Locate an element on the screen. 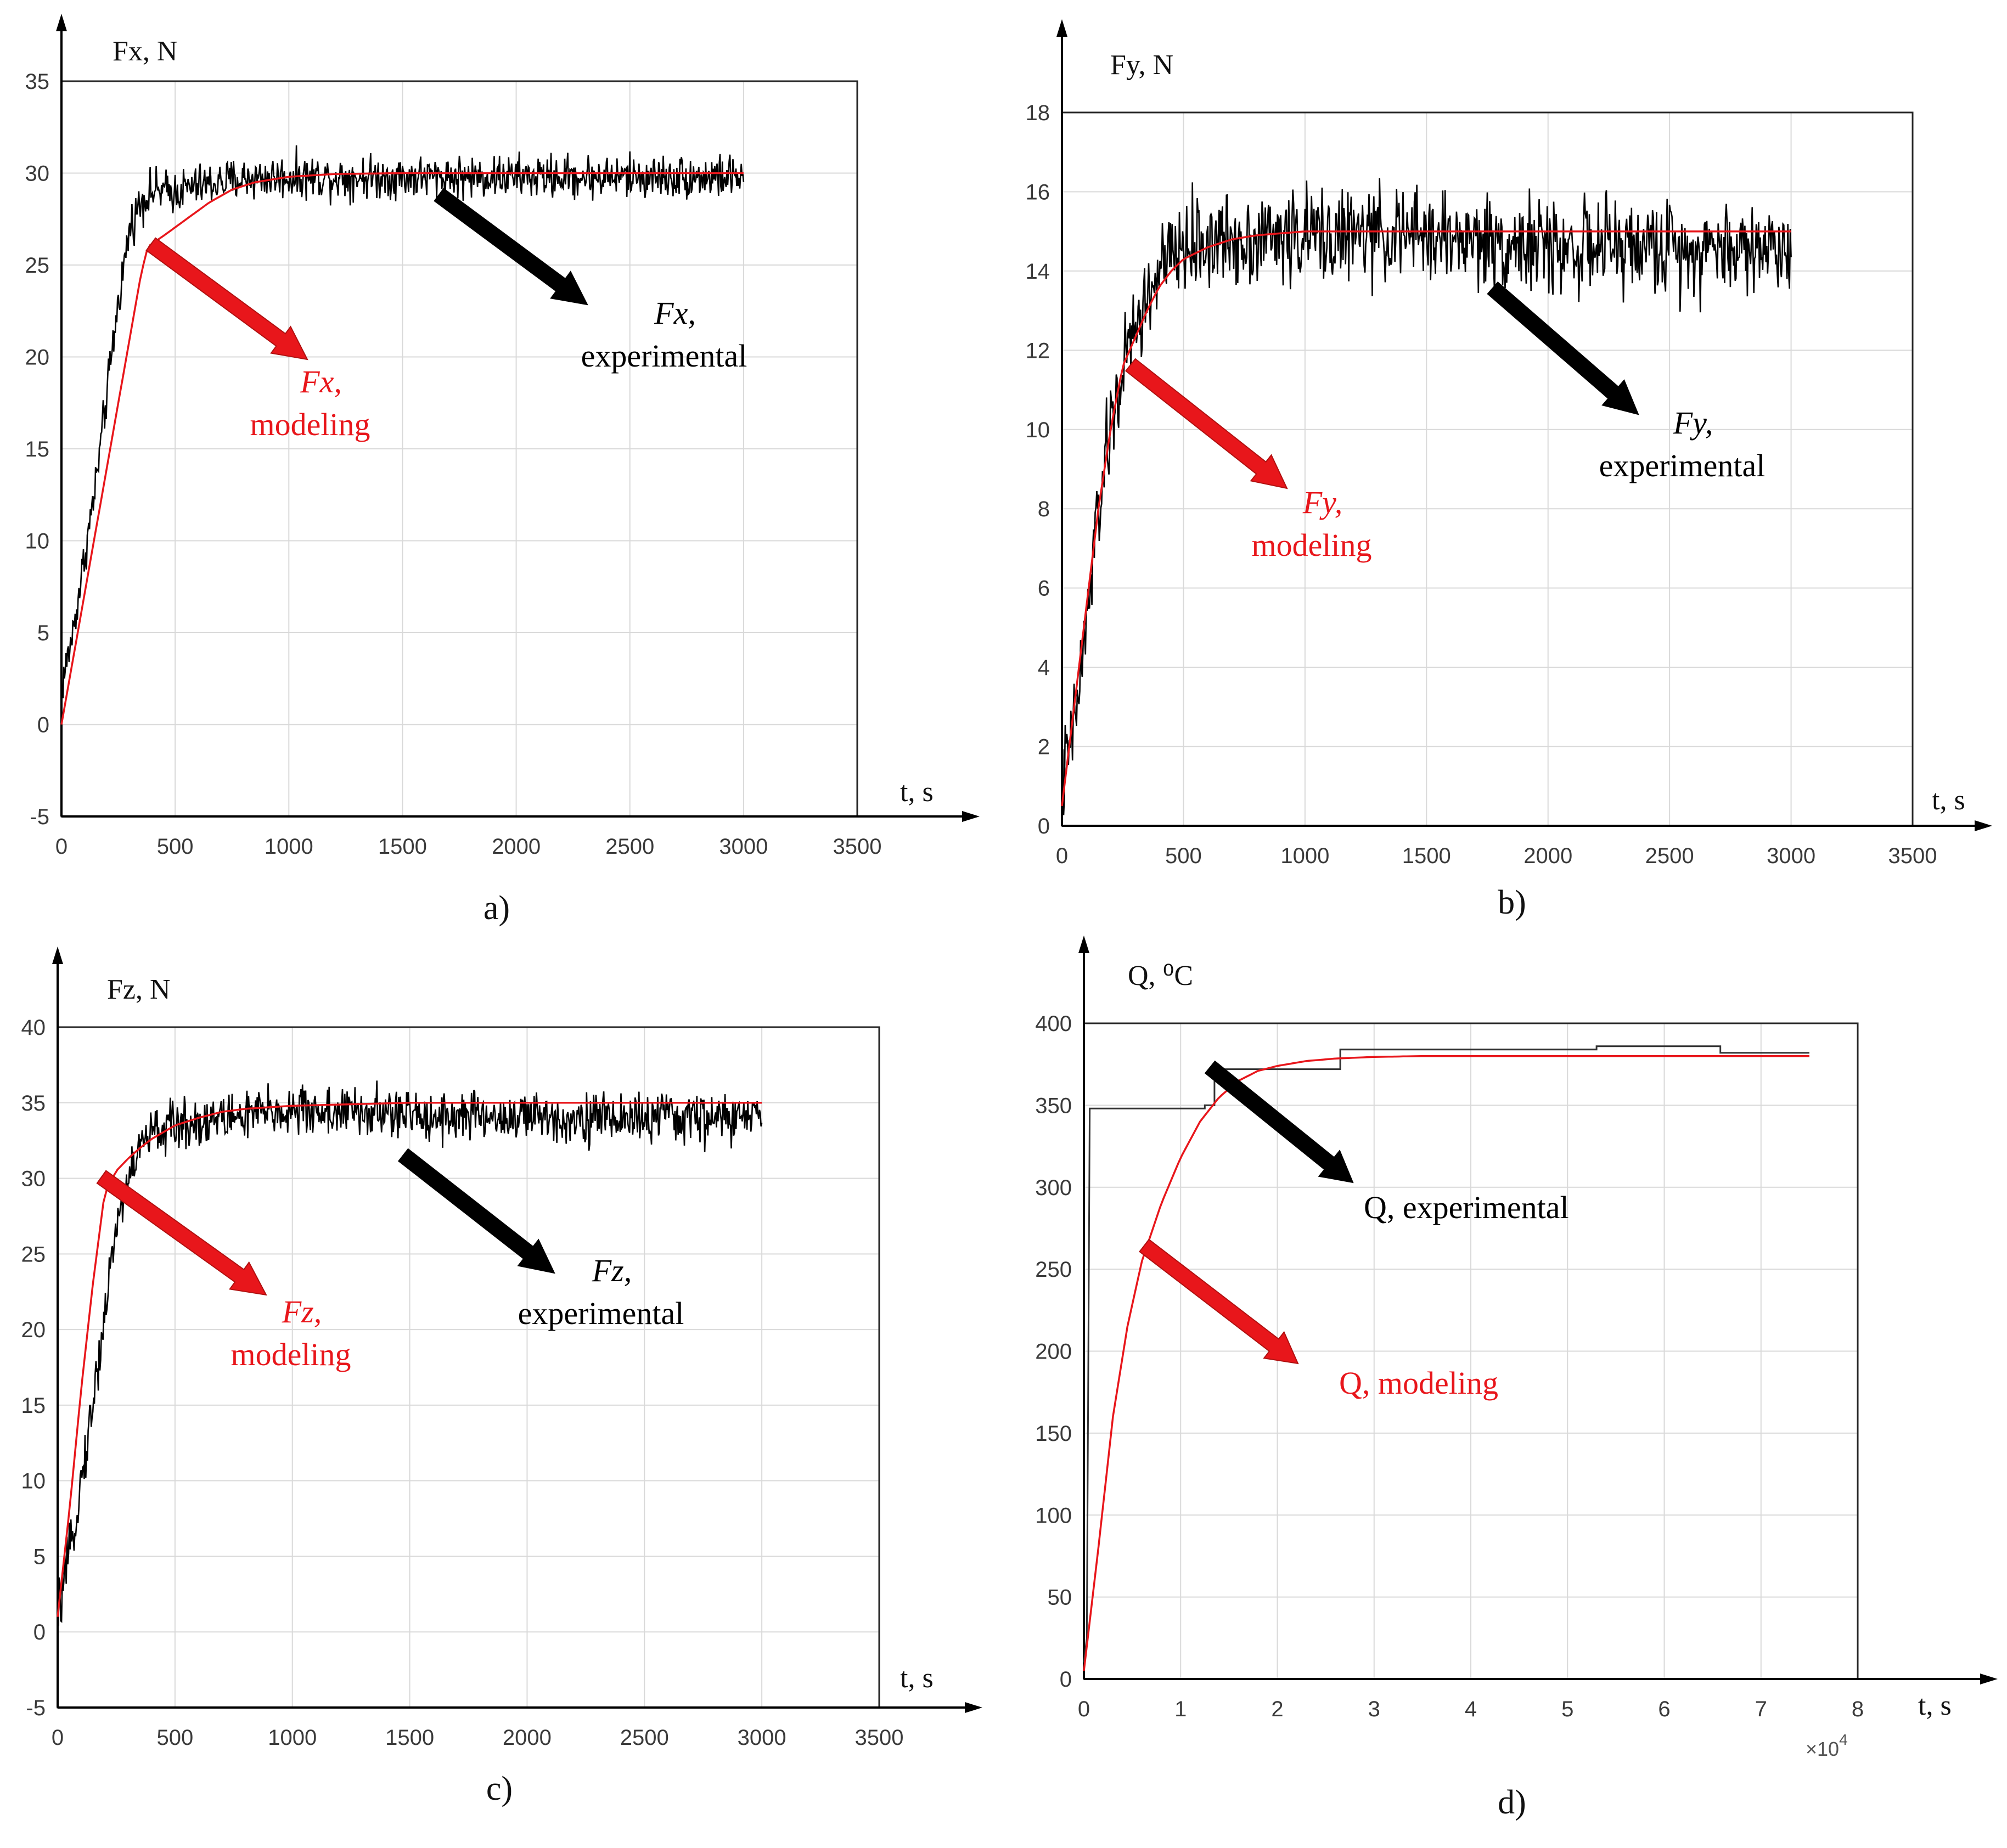 The height and width of the screenshot is (1848, 2007). y-tick-label: 25 is located at coordinates (34, 1254).